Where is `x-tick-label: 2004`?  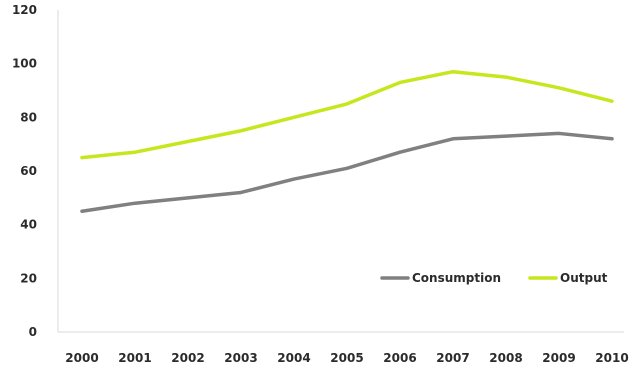 x-tick-label: 2004 is located at coordinates (293, 358).